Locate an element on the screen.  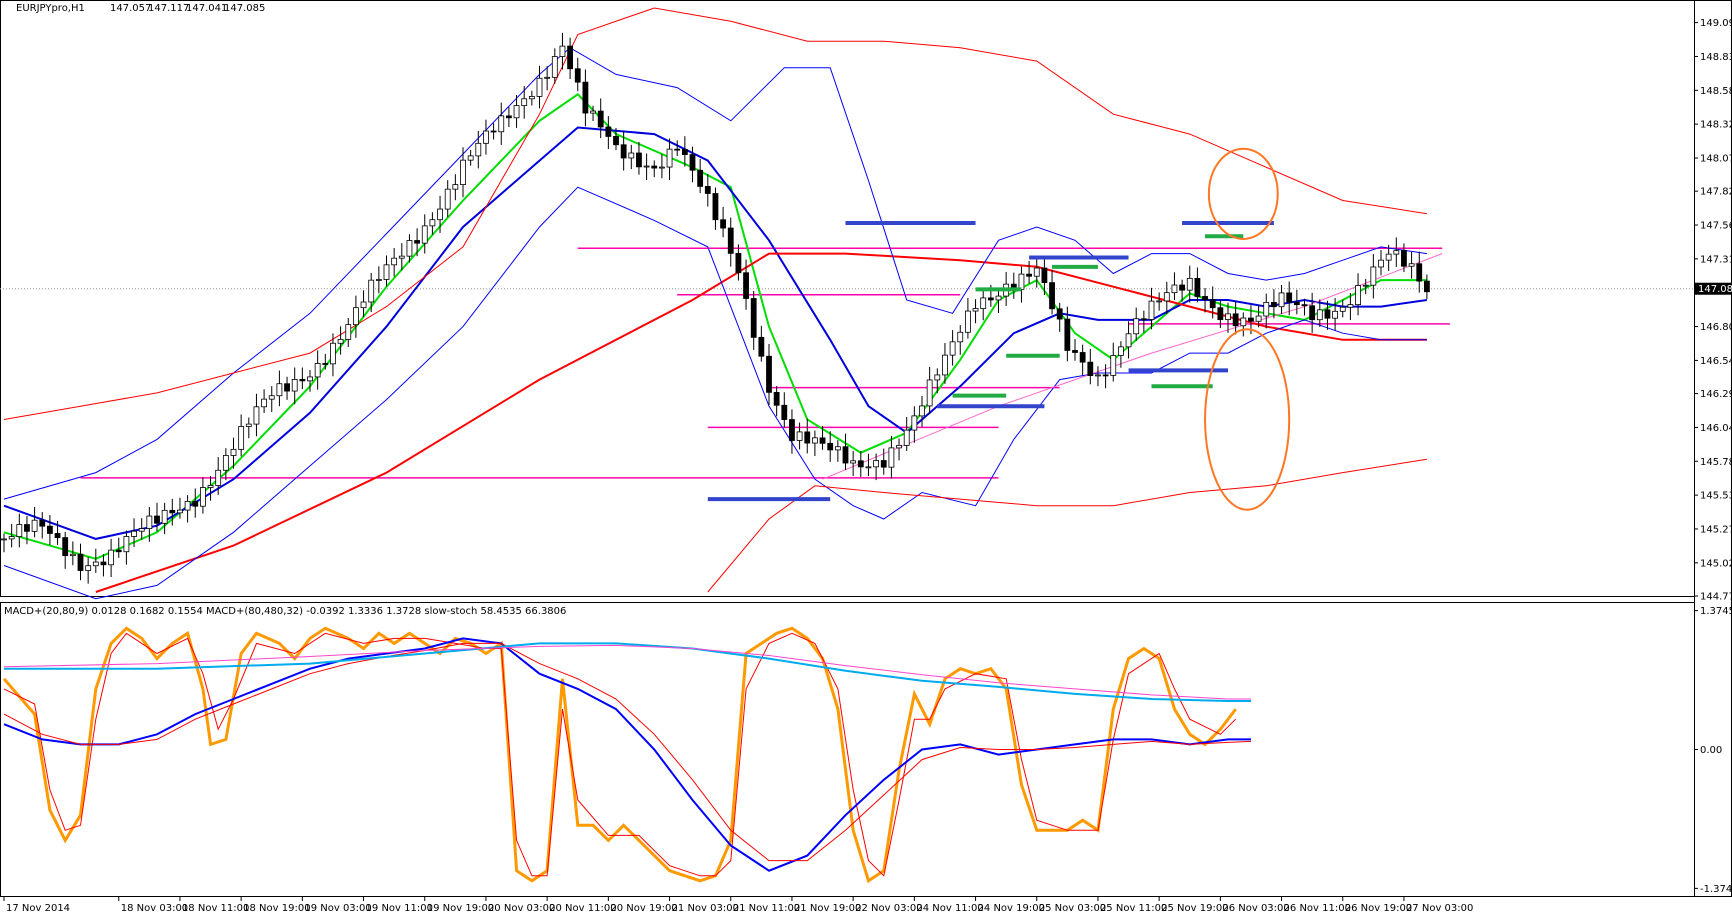
time-tick-label: 22 Nov 03:00 is located at coordinates (888, 908).